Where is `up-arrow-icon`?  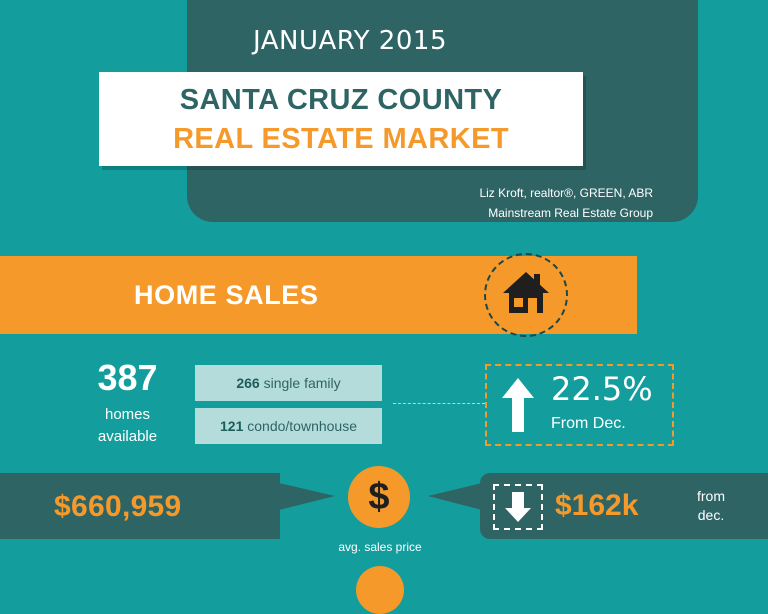
up-arrow-icon is located at coordinates (518, 407).